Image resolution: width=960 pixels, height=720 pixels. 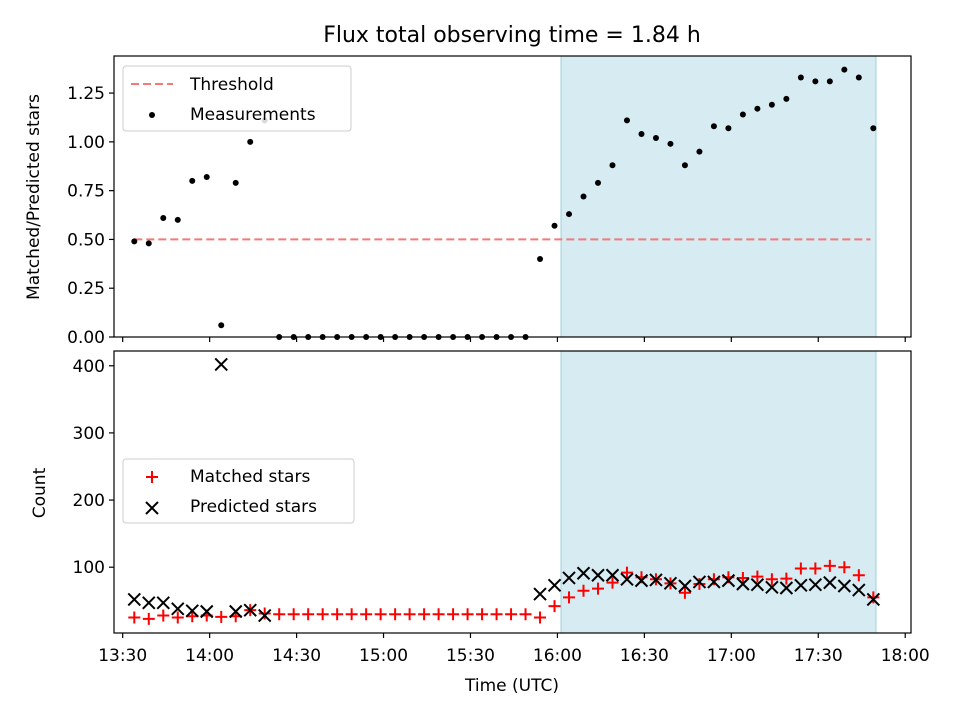 What do you see at coordinates (93, 467) in the screenshot?
I see `bottom-panel-y-axis: 100 200 300 400` at bounding box center [93, 467].